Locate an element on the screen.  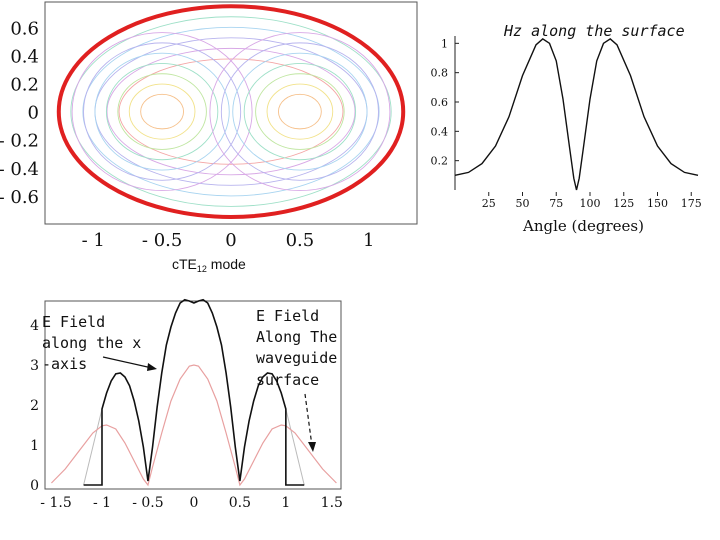
hz-y-tick-label: 1 is located at coordinates (444, 43).